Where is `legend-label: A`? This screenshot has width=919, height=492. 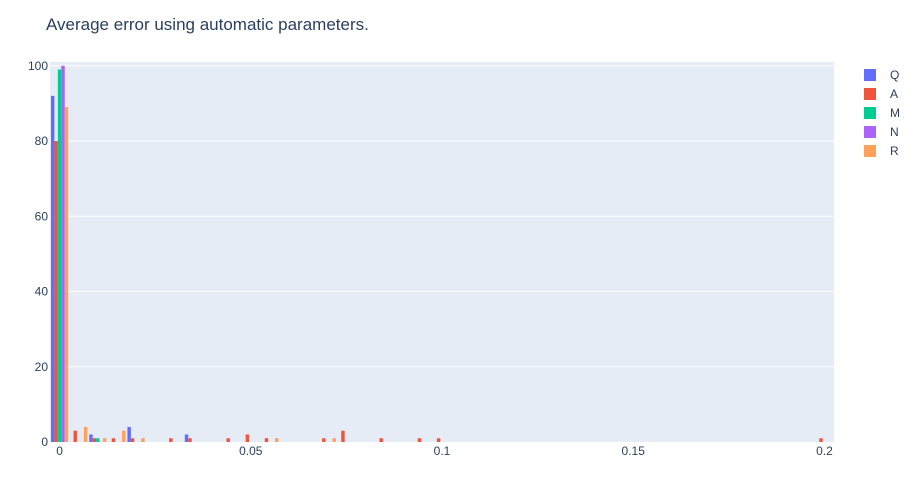 legend-label: A is located at coordinates (894, 94).